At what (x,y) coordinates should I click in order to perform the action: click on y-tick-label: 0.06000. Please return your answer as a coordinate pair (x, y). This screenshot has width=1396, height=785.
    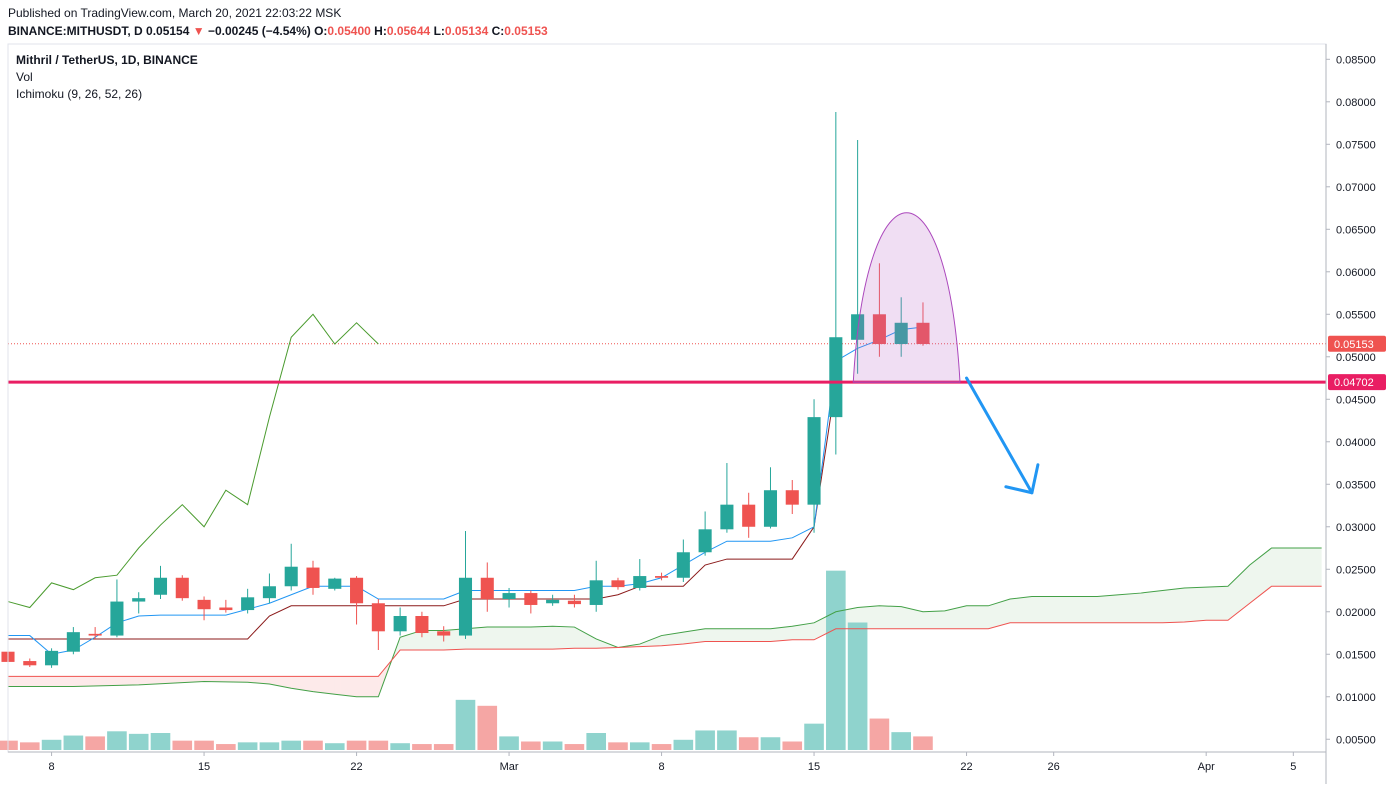
    Looking at the image, I should click on (1356, 273).